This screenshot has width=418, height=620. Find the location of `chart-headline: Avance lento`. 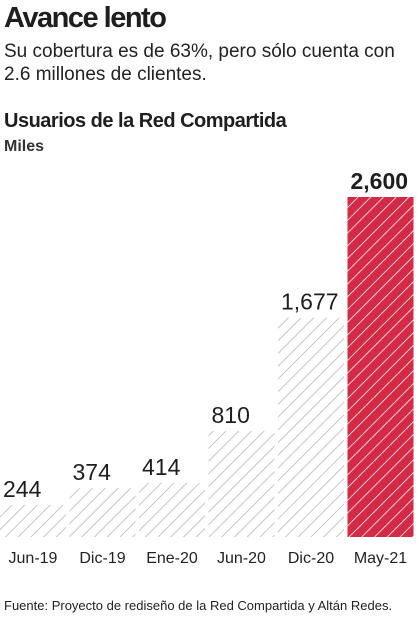

chart-headline: Avance lento is located at coordinates (85, 18).